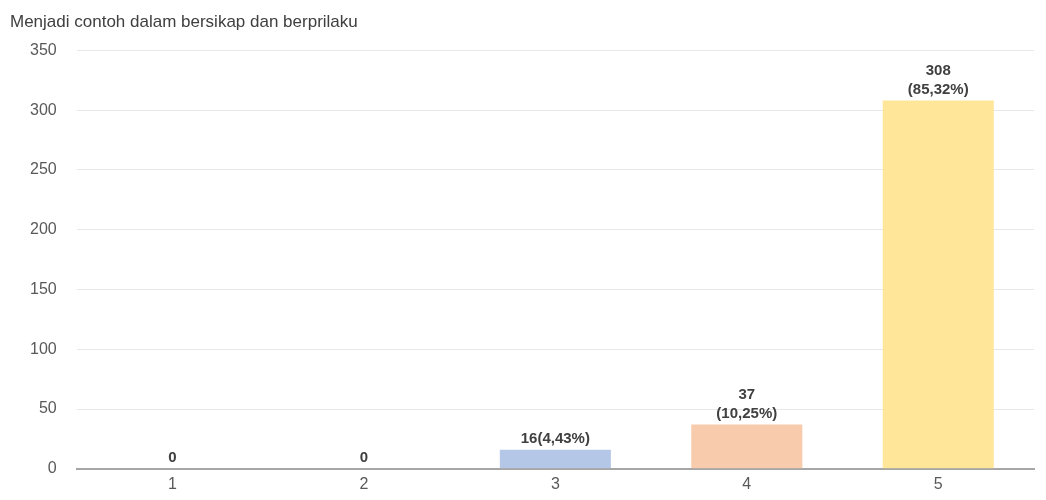  Describe the element at coordinates (555, 483) in the screenshot. I see `x-tick-label: 3` at that location.